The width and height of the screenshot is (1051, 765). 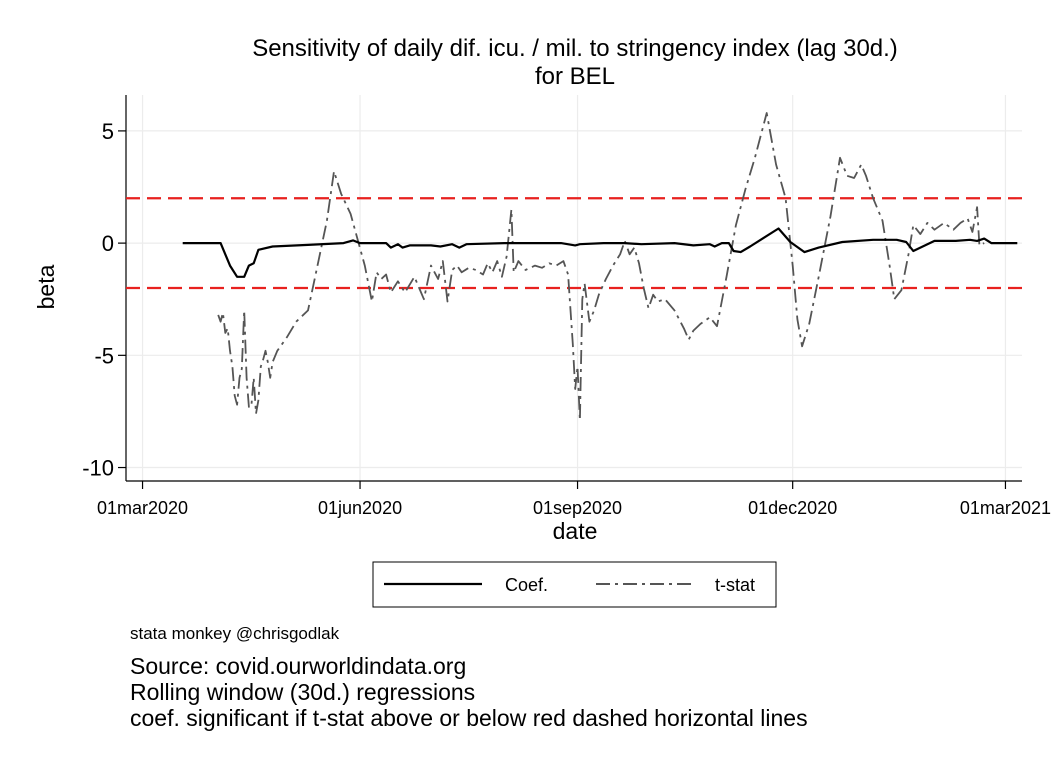 What do you see at coordinates (575, 76) in the screenshot?
I see `chart-title-line-2: for BEL` at bounding box center [575, 76].